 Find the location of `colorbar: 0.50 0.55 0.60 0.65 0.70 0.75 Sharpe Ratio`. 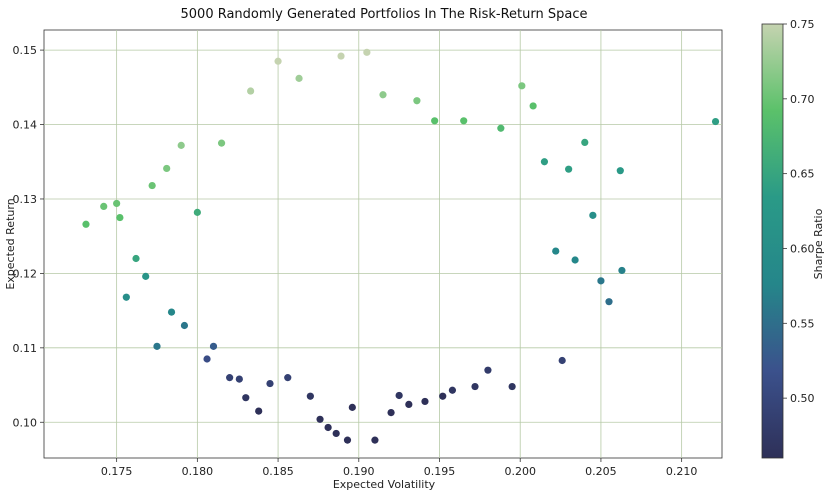

colorbar: 0.50 0.55 0.60 0.65 0.70 0.75 Sharpe Ratio is located at coordinates (793, 238).